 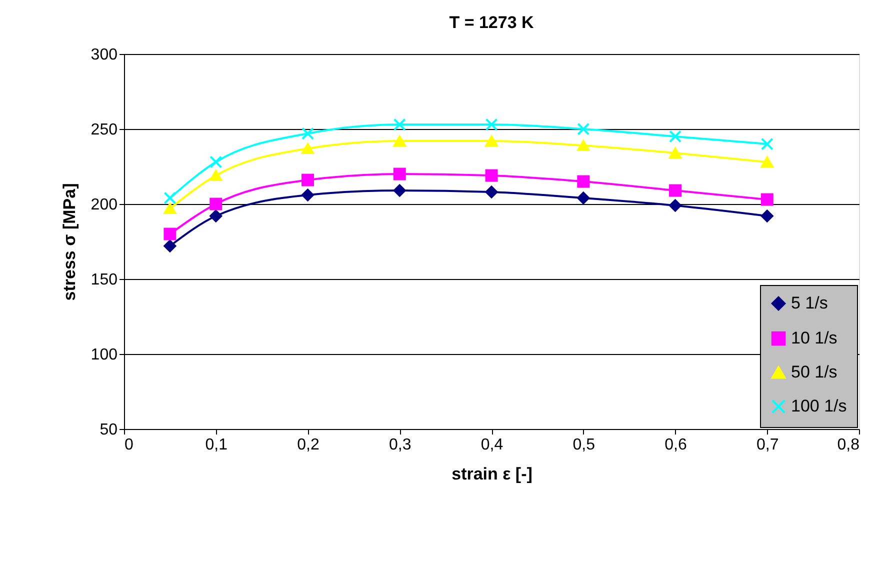 I want to click on x-tick-label: 0,1, so click(x=216, y=445).